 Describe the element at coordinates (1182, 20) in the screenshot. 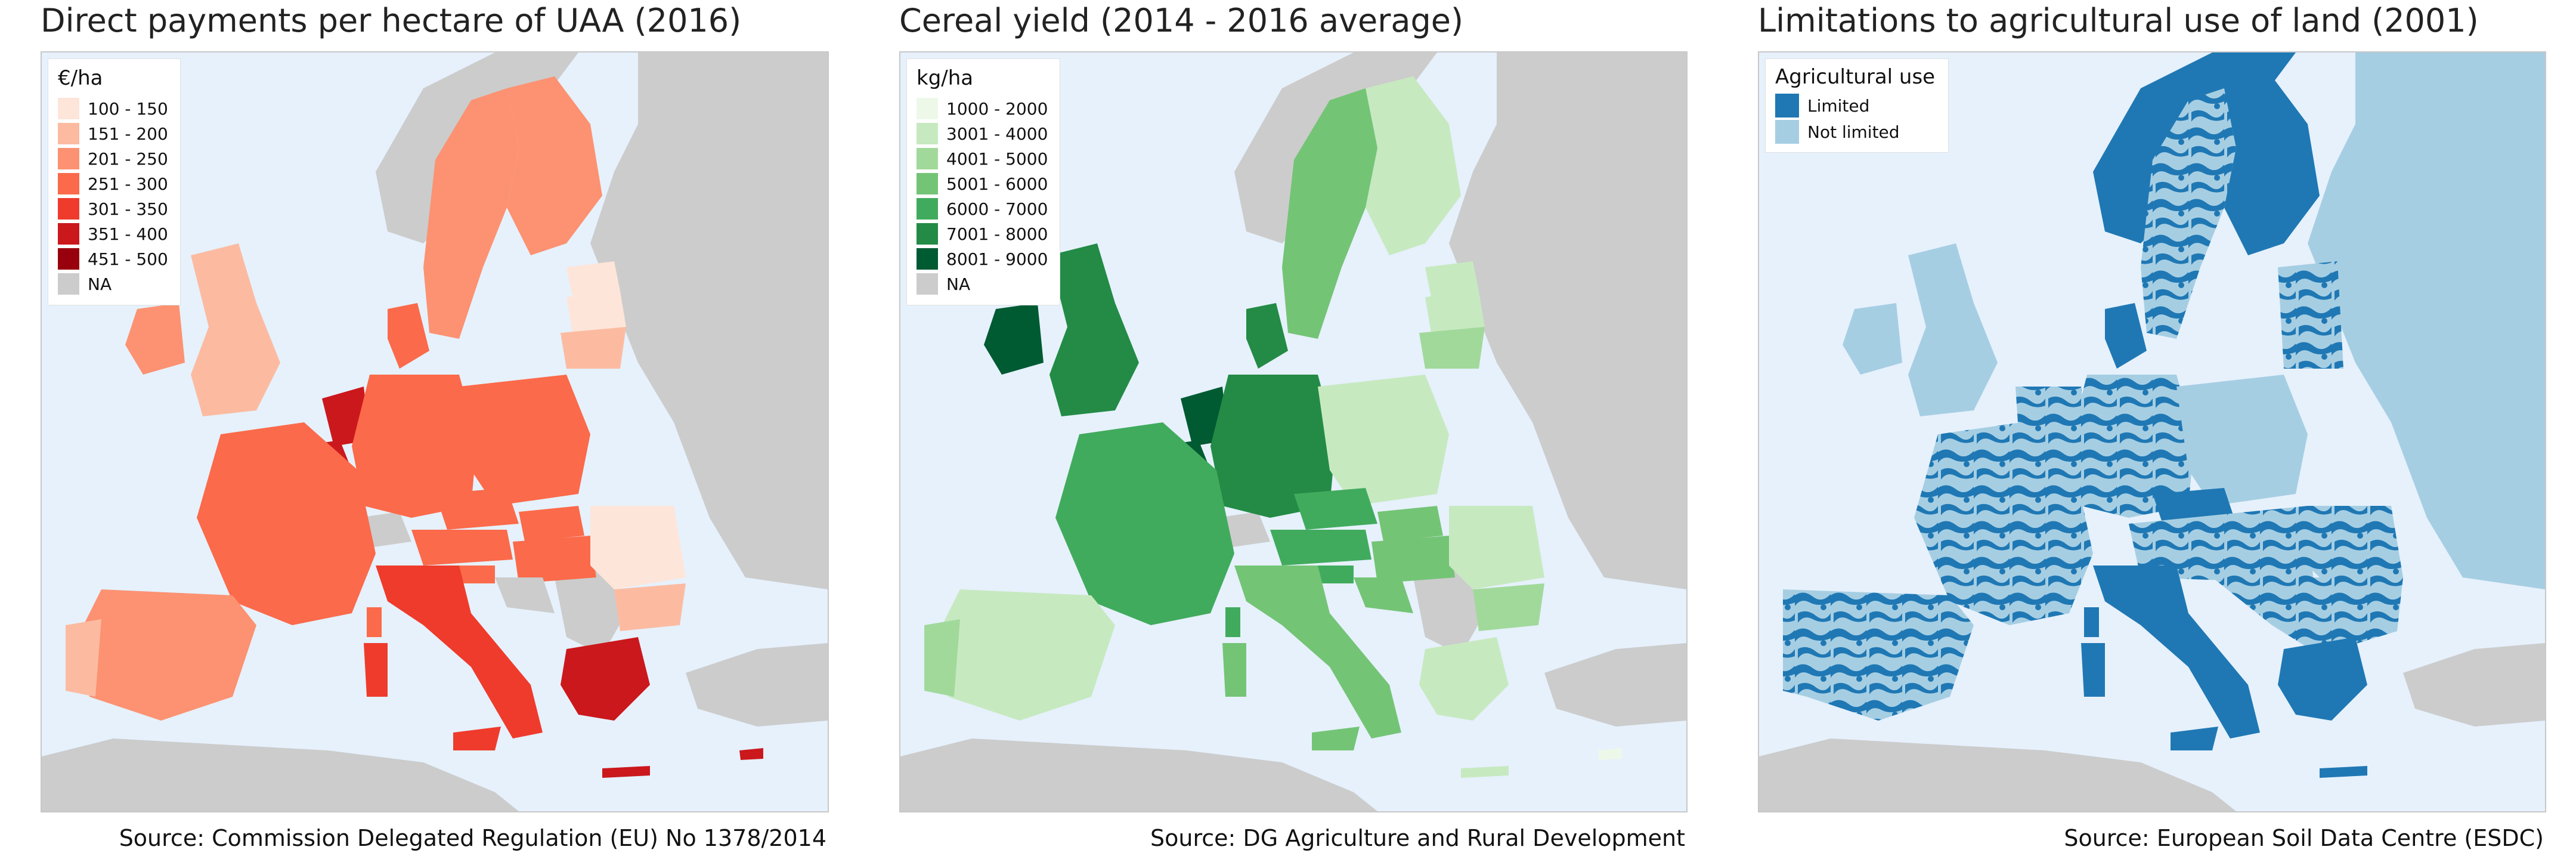

I see `map-title: Cereal yield (2014 - 2016 average)` at that location.